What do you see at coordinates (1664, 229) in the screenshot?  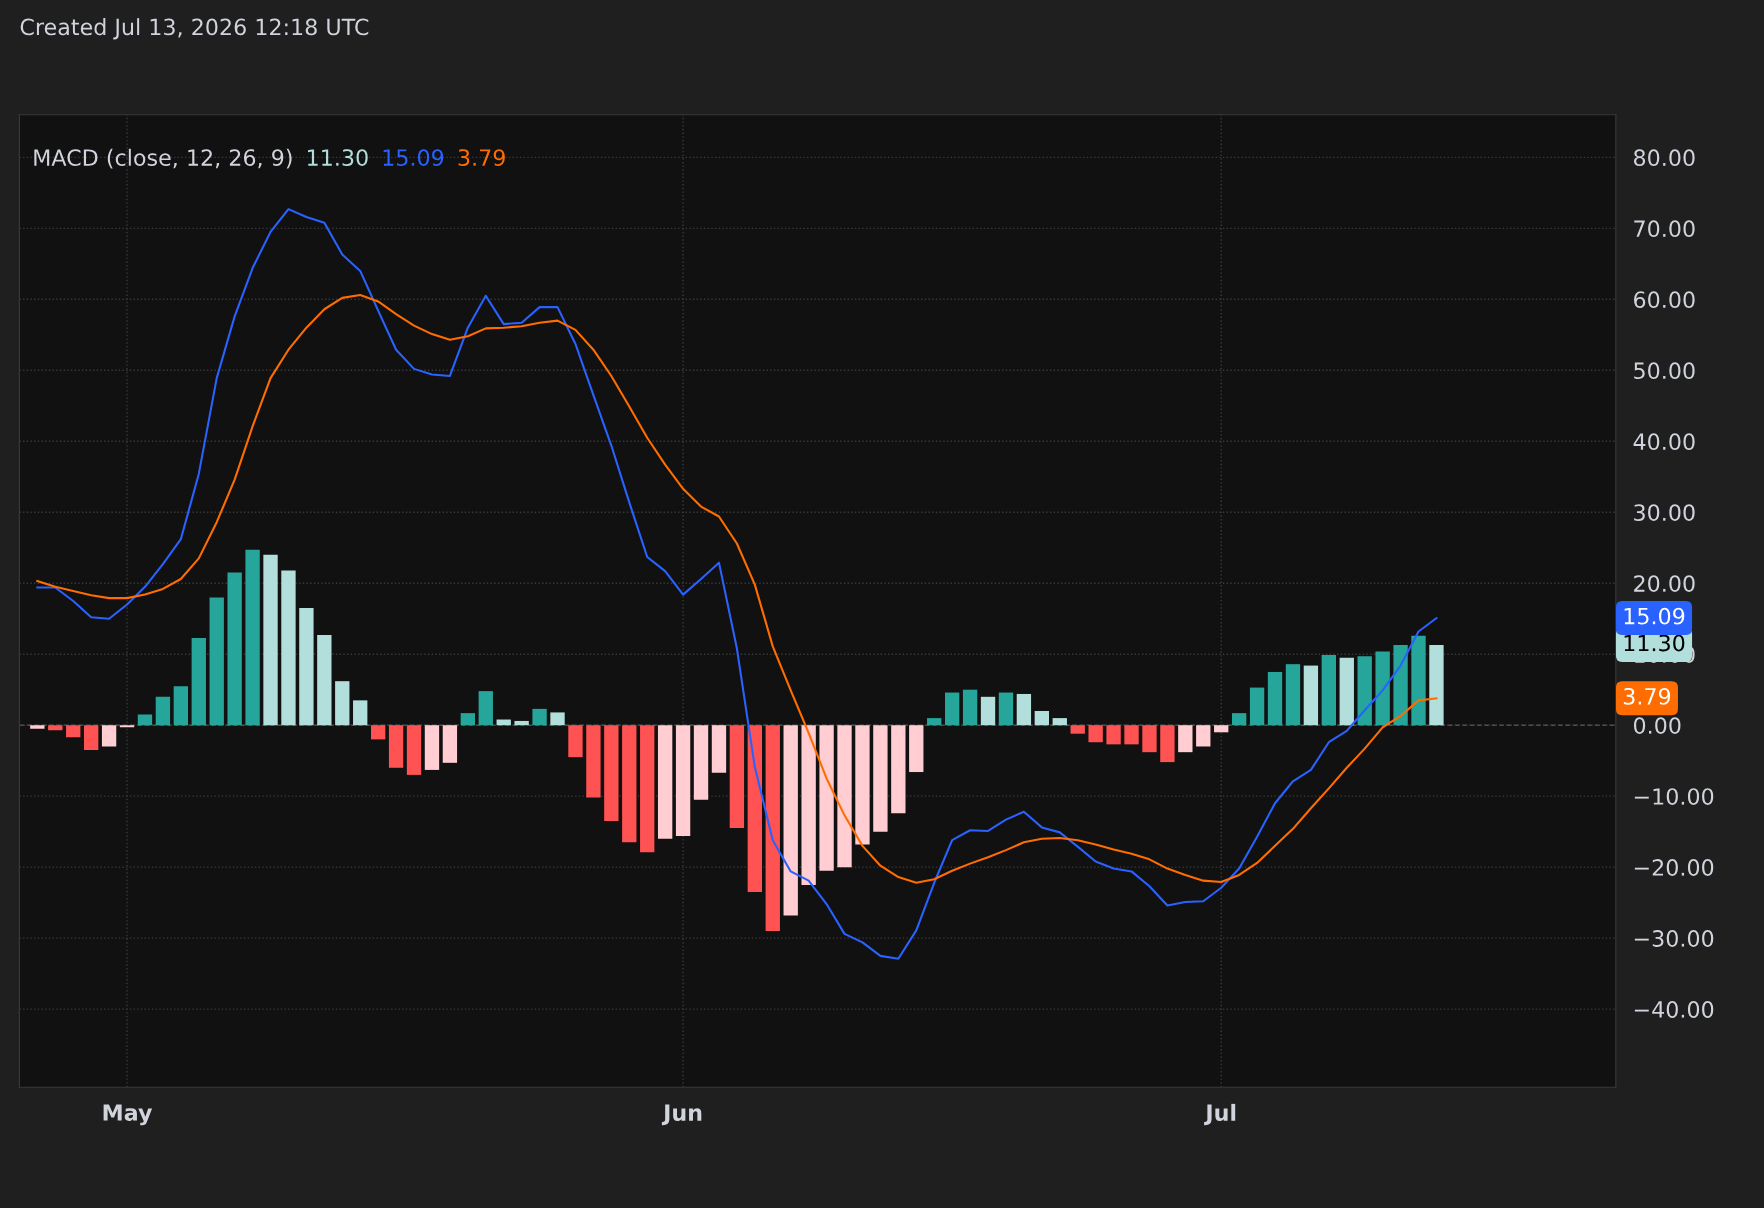 I see `y-tick-label: 70.00` at bounding box center [1664, 229].